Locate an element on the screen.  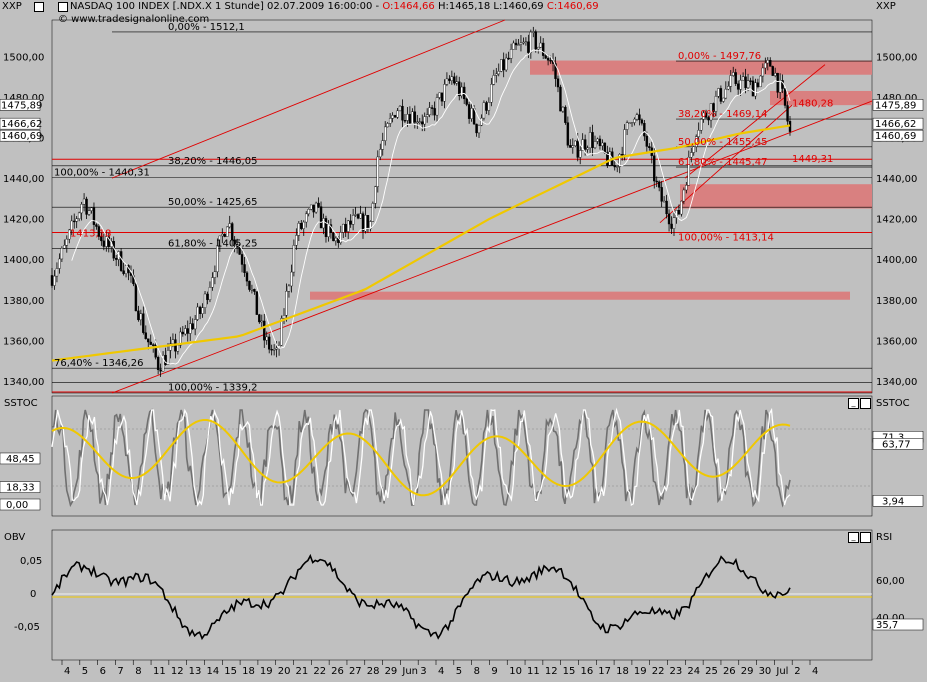
price-marker-box is located at coordinates (20, 105).